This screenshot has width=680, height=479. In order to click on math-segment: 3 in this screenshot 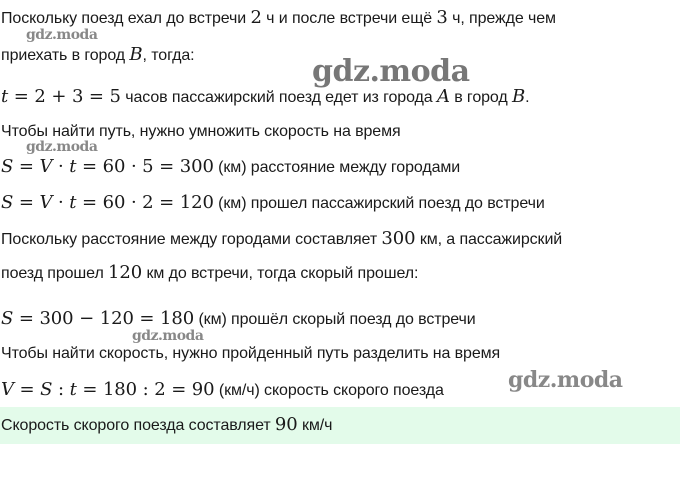, I will do `click(442, 17)`.